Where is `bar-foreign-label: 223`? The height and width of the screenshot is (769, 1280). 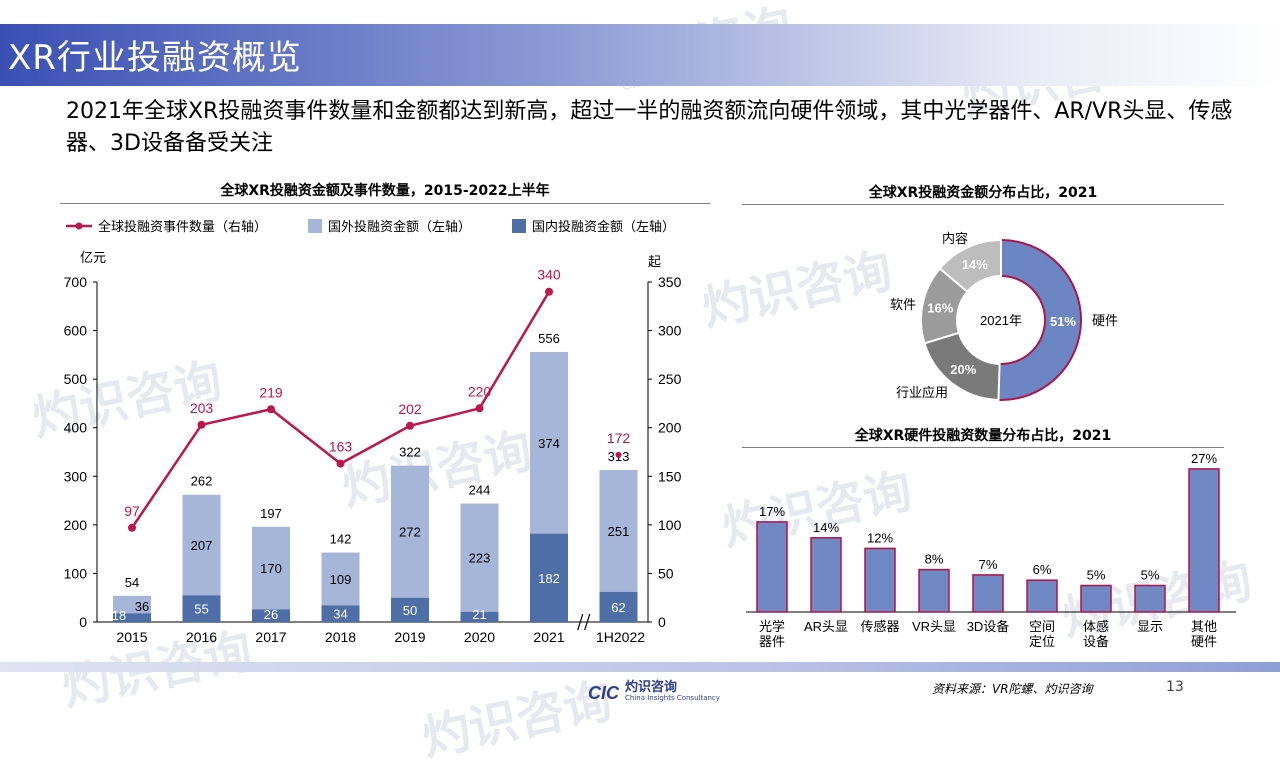 bar-foreign-label: 223 is located at coordinates (480, 558).